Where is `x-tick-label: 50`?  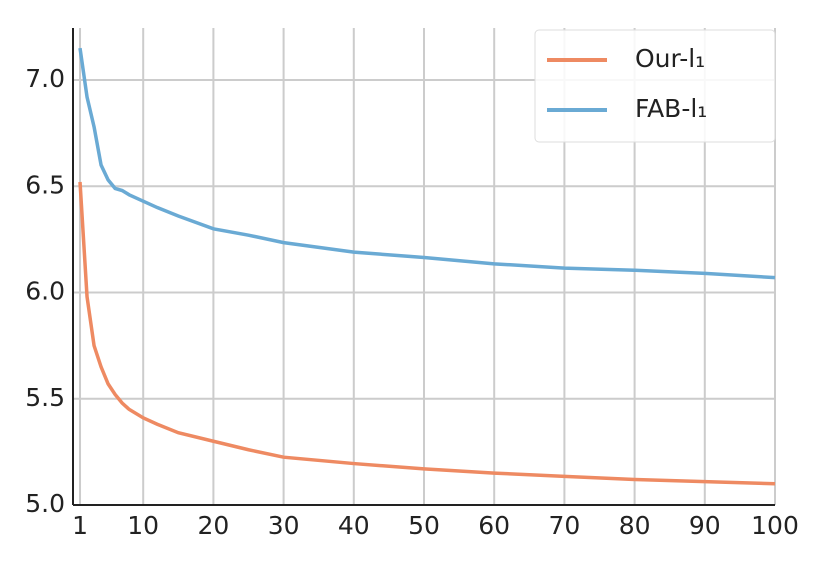 x-tick-label: 50 is located at coordinates (424, 525).